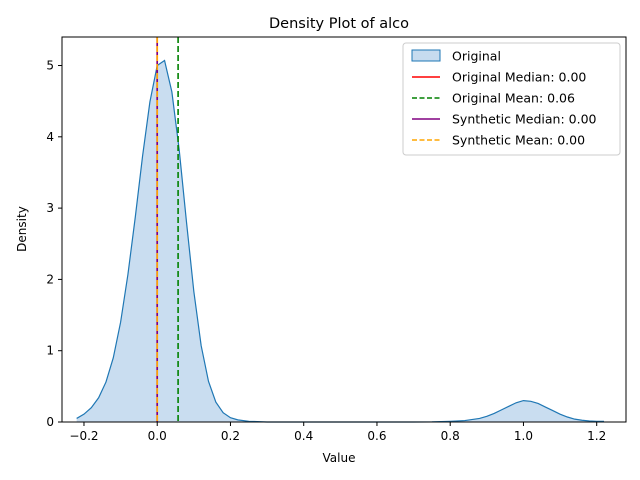 The image size is (640, 480). I want to click on x-axis-label: Value, so click(339, 458).